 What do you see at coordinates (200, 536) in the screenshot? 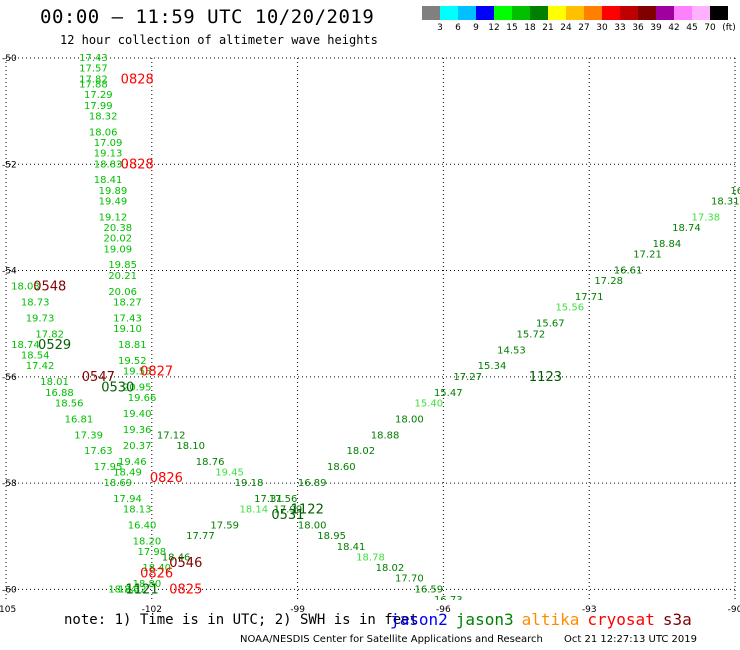
I see `wave-height-obs: 17.77` at bounding box center [200, 536].